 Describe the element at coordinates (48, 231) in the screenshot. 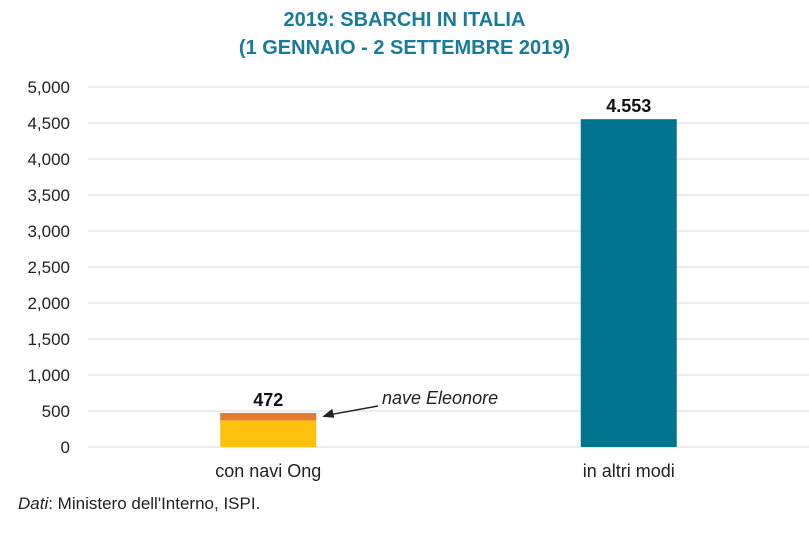

I see `y-tick-label: 3,000` at that location.